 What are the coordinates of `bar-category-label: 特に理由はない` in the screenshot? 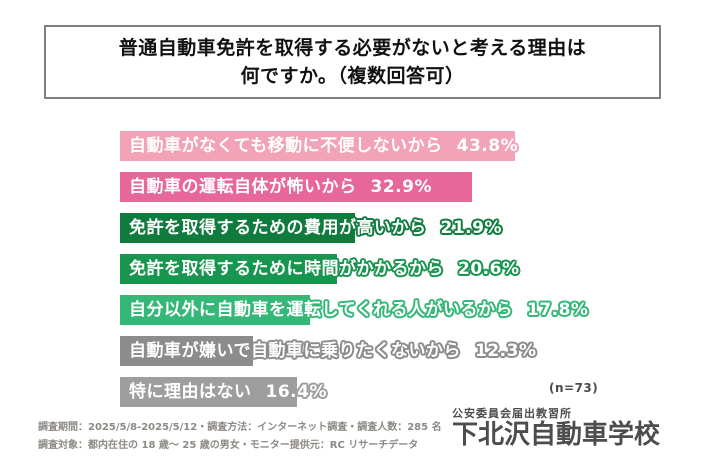 It's located at (190, 392).